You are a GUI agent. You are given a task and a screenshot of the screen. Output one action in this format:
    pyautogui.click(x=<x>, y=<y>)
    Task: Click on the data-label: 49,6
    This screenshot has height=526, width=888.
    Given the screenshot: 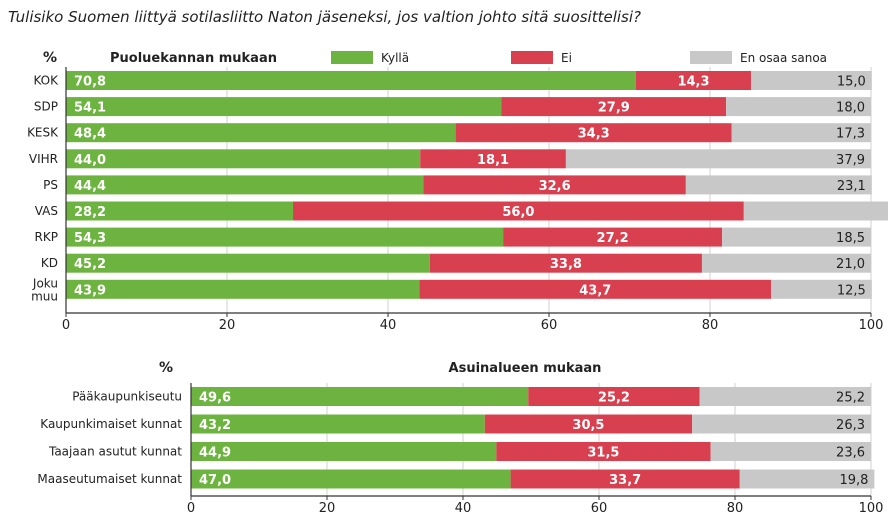 What is the action you would take?
    pyautogui.click(x=215, y=398)
    